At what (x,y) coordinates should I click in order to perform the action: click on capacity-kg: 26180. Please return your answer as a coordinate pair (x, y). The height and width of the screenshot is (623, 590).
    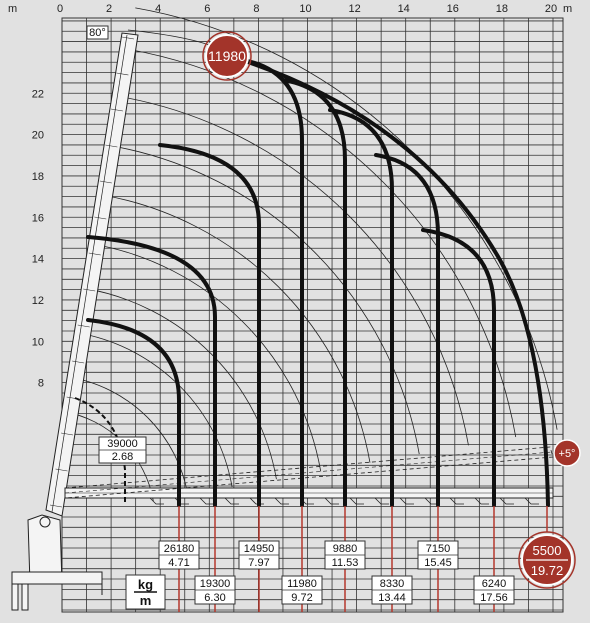
    Looking at the image, I should click on (179, 549).